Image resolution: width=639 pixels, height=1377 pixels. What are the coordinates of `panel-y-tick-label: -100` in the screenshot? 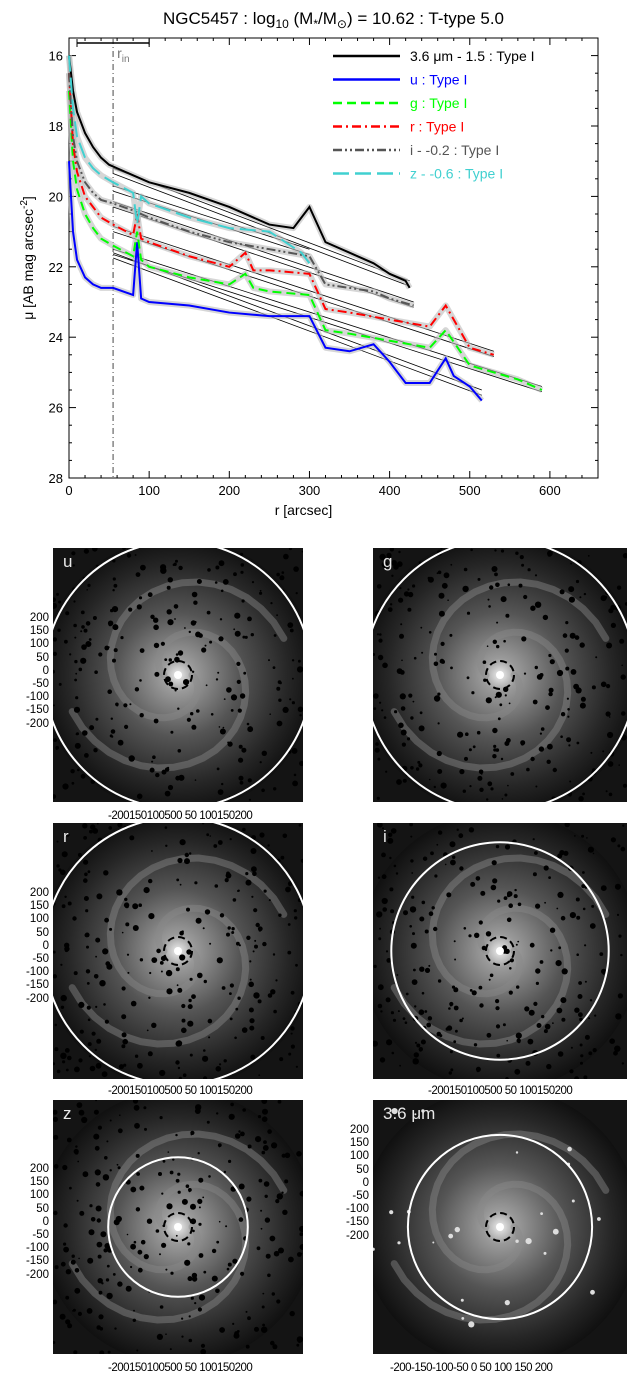 It's located at (37, 697).